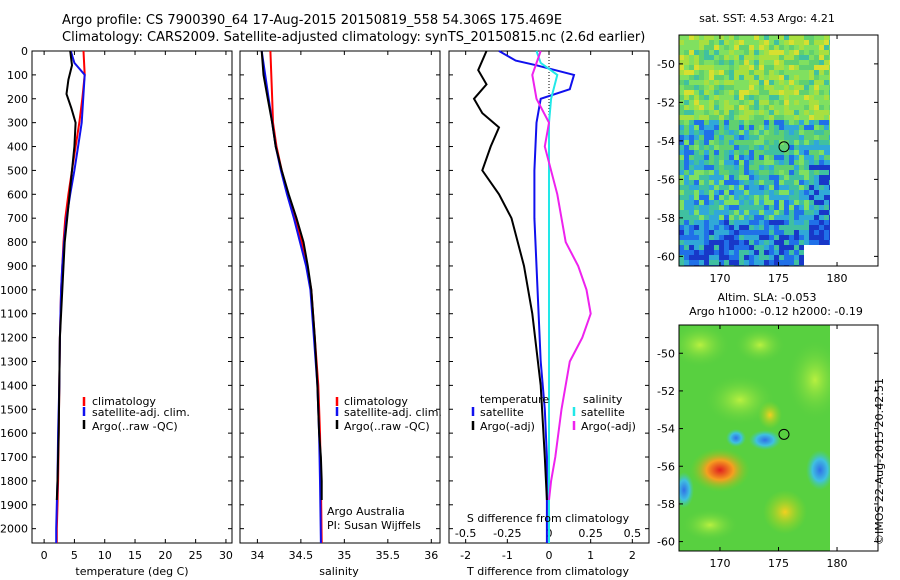  I want to click on x-tick-label: 34.5, so click(301, 555).